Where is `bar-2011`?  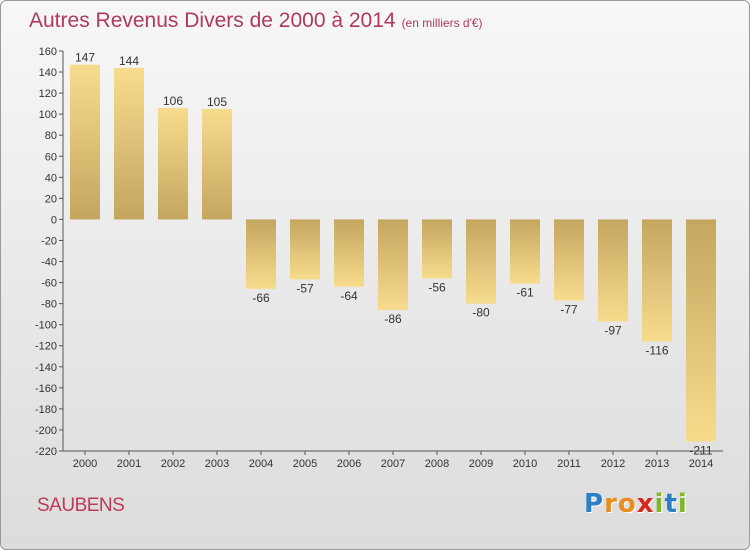 bar-2011 is located at coordinates (569, 260).